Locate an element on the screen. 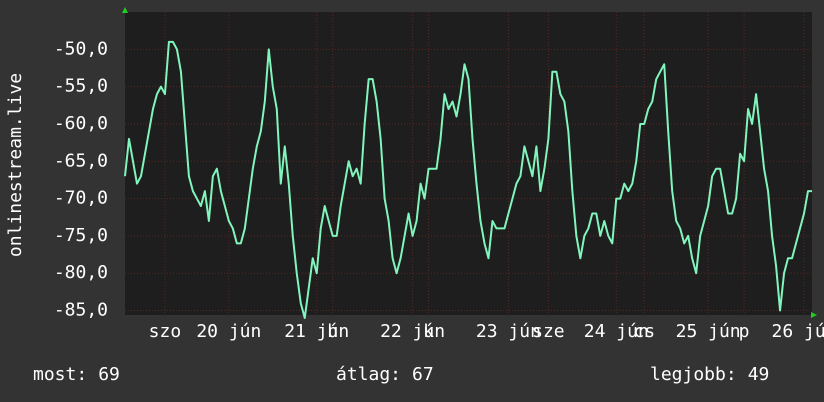 The width and height of the screenshot is (824, 402). x-tick-label: 23 jún is located at coordinates (508, 331).